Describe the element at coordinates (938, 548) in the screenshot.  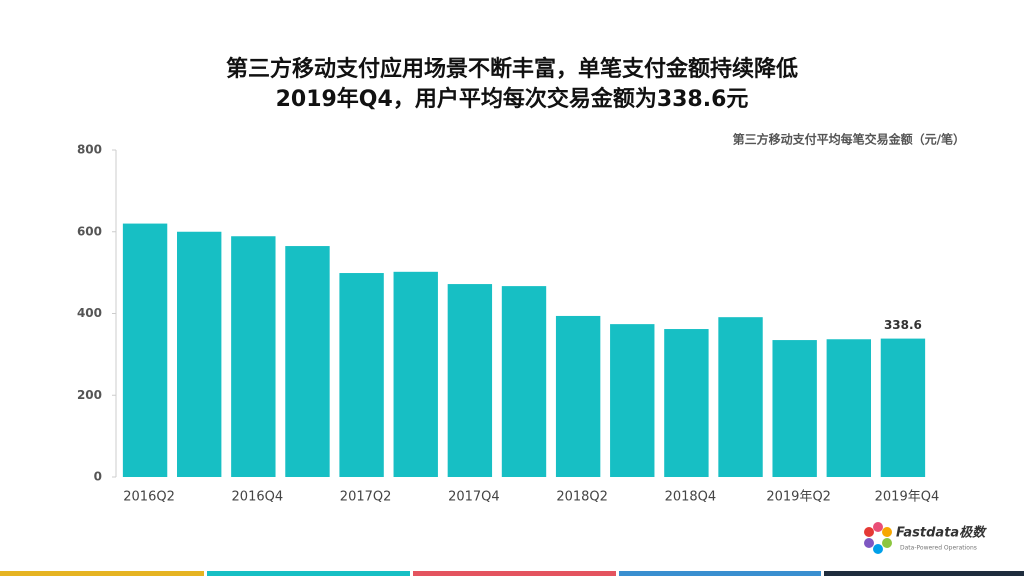
I see `logo-tagline: Data-Powered Operations` at that location.